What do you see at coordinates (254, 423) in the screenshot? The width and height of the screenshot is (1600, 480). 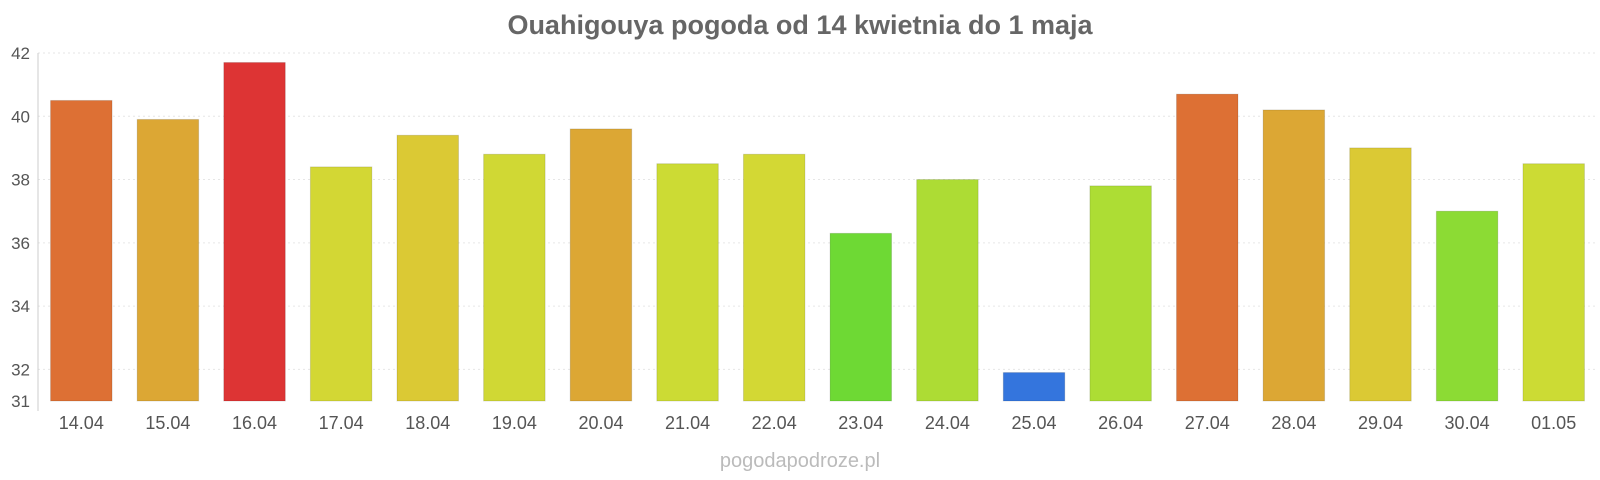 I see `x-tick-label: 16.04` at bounding box center [254, 423].